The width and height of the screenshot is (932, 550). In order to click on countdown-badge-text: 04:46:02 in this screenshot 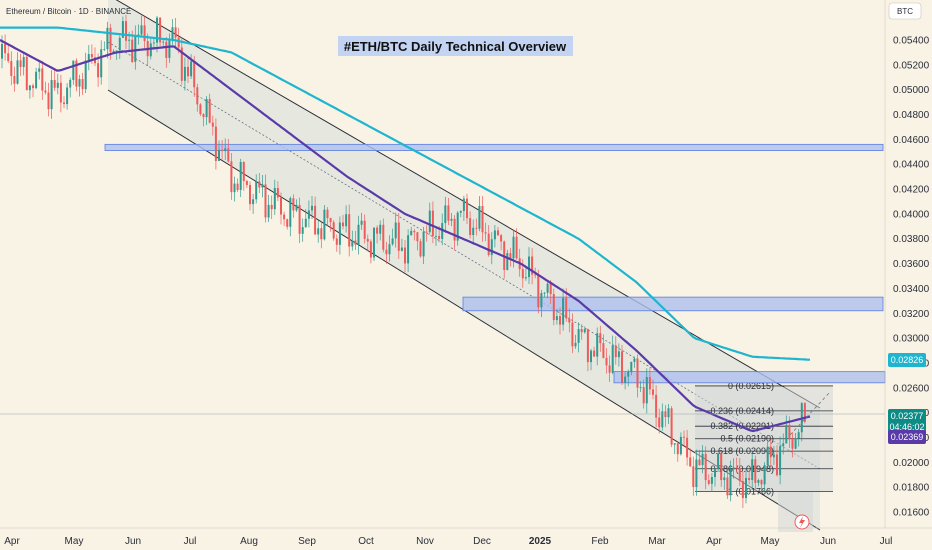, I will do `click(906, 427)`.